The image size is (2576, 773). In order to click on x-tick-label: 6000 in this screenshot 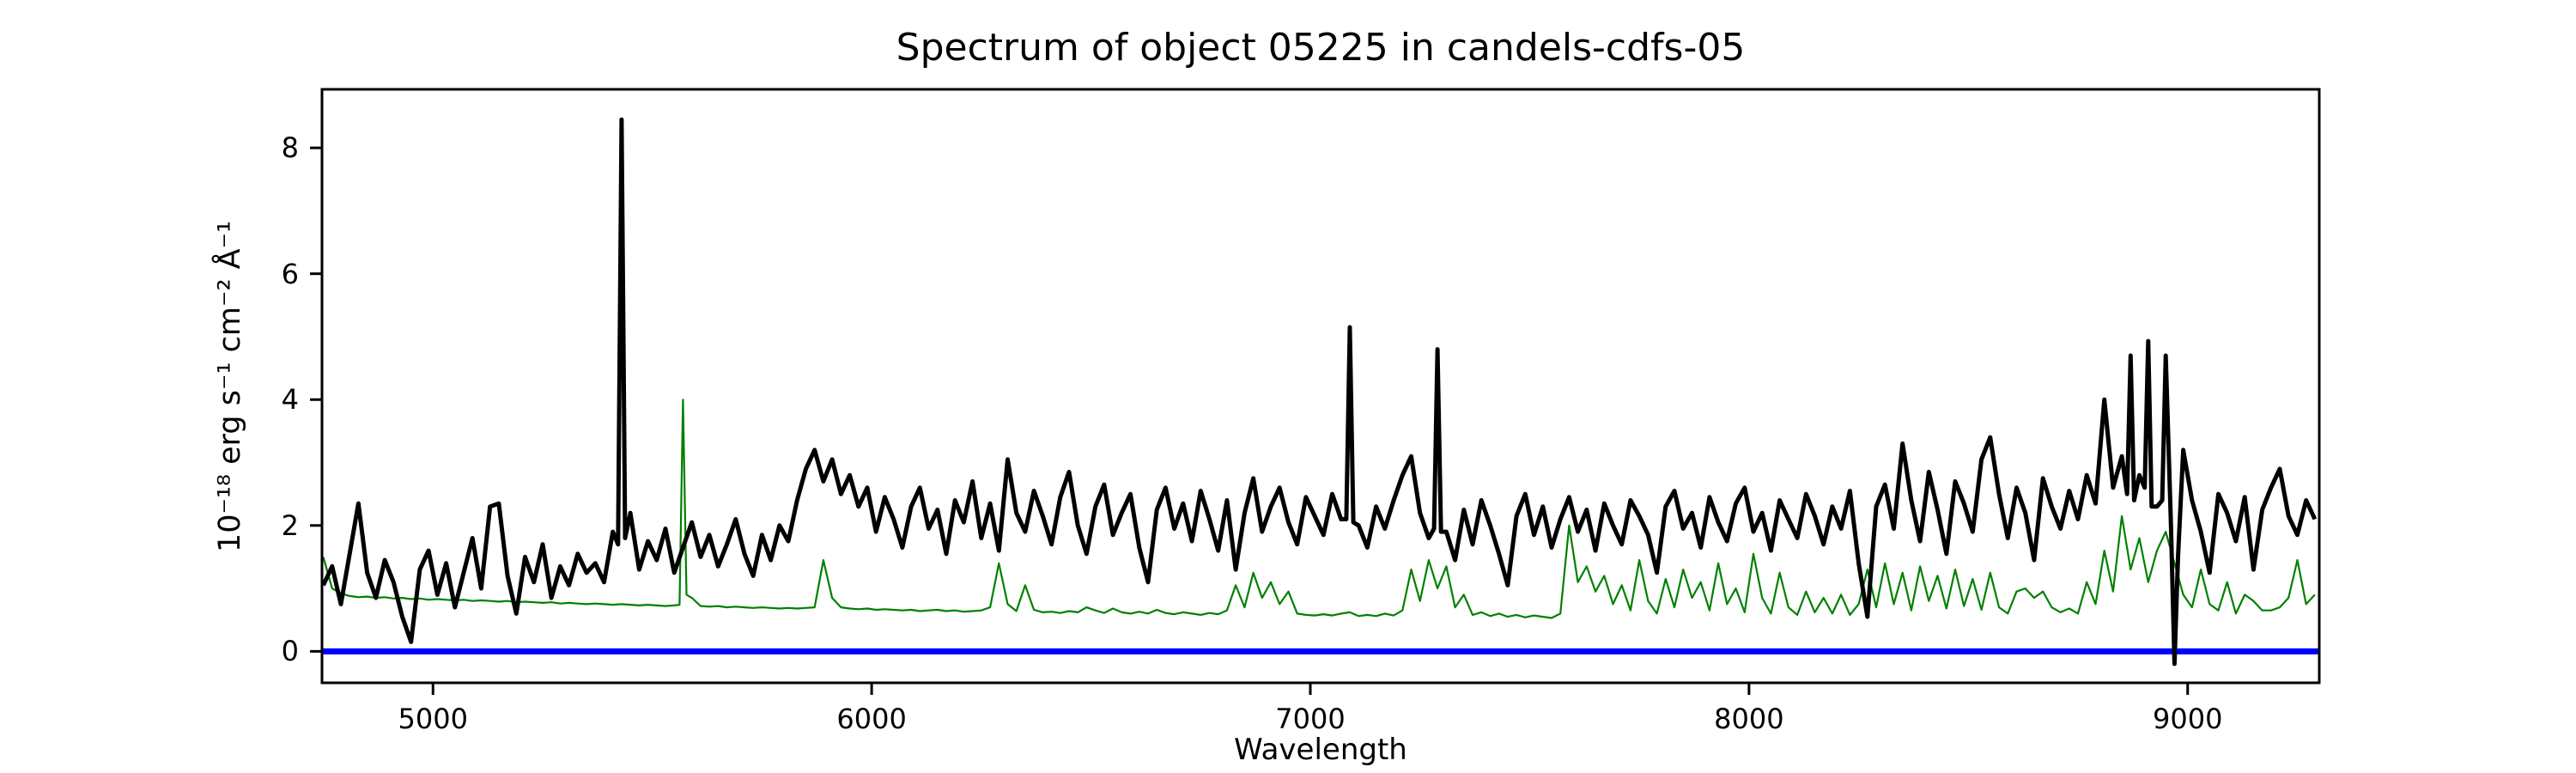, I will do `click(872, 719)`.